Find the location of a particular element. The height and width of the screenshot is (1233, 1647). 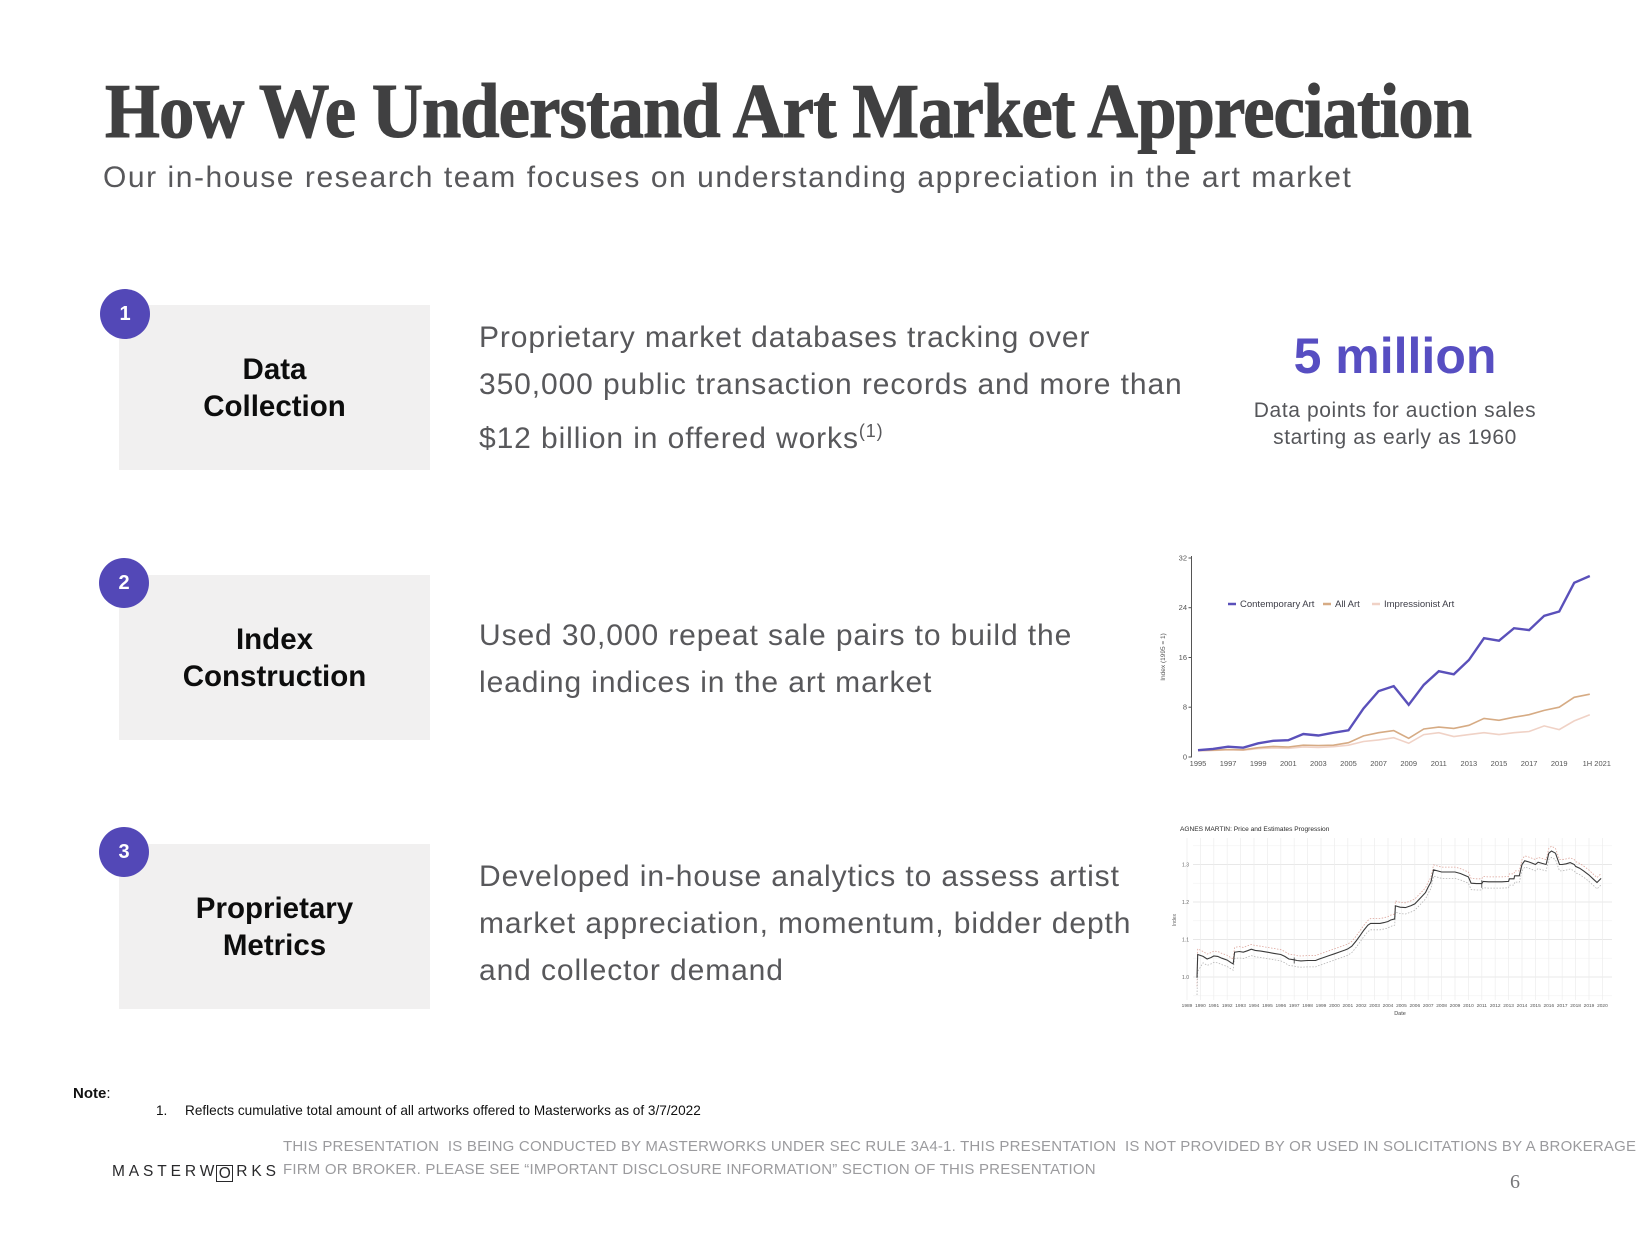

svg-text: Index (1995 = 1) is located at coordinates (1163, 657).